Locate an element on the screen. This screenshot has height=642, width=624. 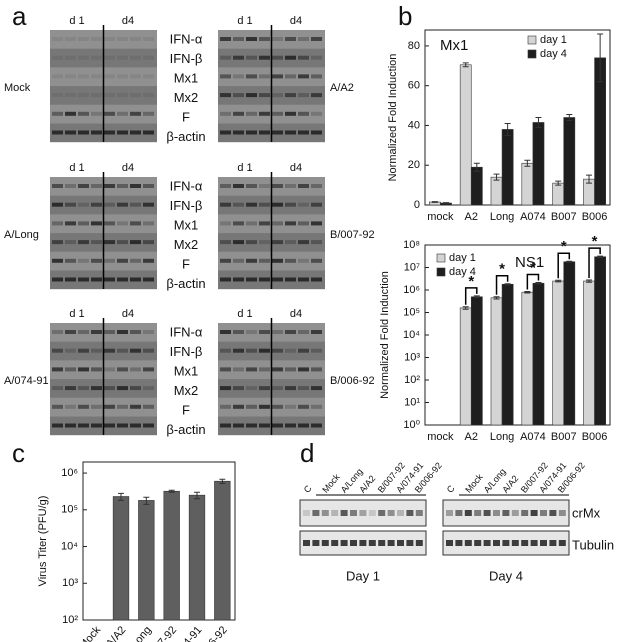
gel-row-label: IFN-α is located at coordinates (186, 185).